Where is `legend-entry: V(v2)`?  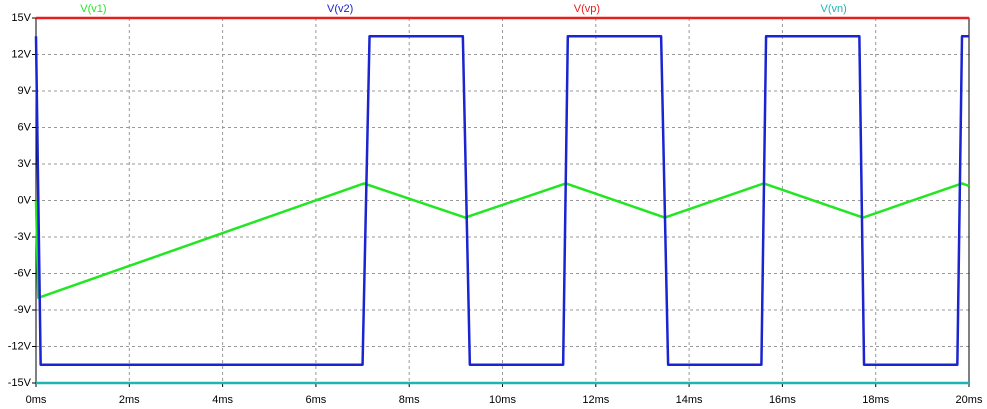
legend-entry: V(v2) is located at coordinates (340, 9).